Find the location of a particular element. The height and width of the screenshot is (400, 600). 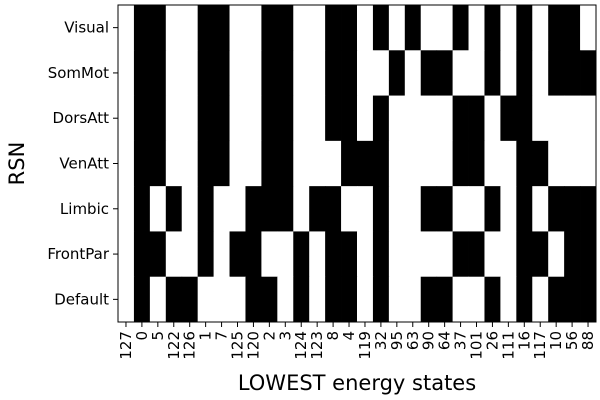

x-tick-label: 101 is located at coordinates (477, 345).